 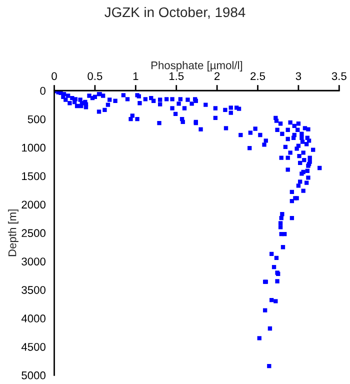 What do you see at coordinates (34, 148) in the screenshot?
I see `y-tick-label: 1000` at bounding box center [34, 148].